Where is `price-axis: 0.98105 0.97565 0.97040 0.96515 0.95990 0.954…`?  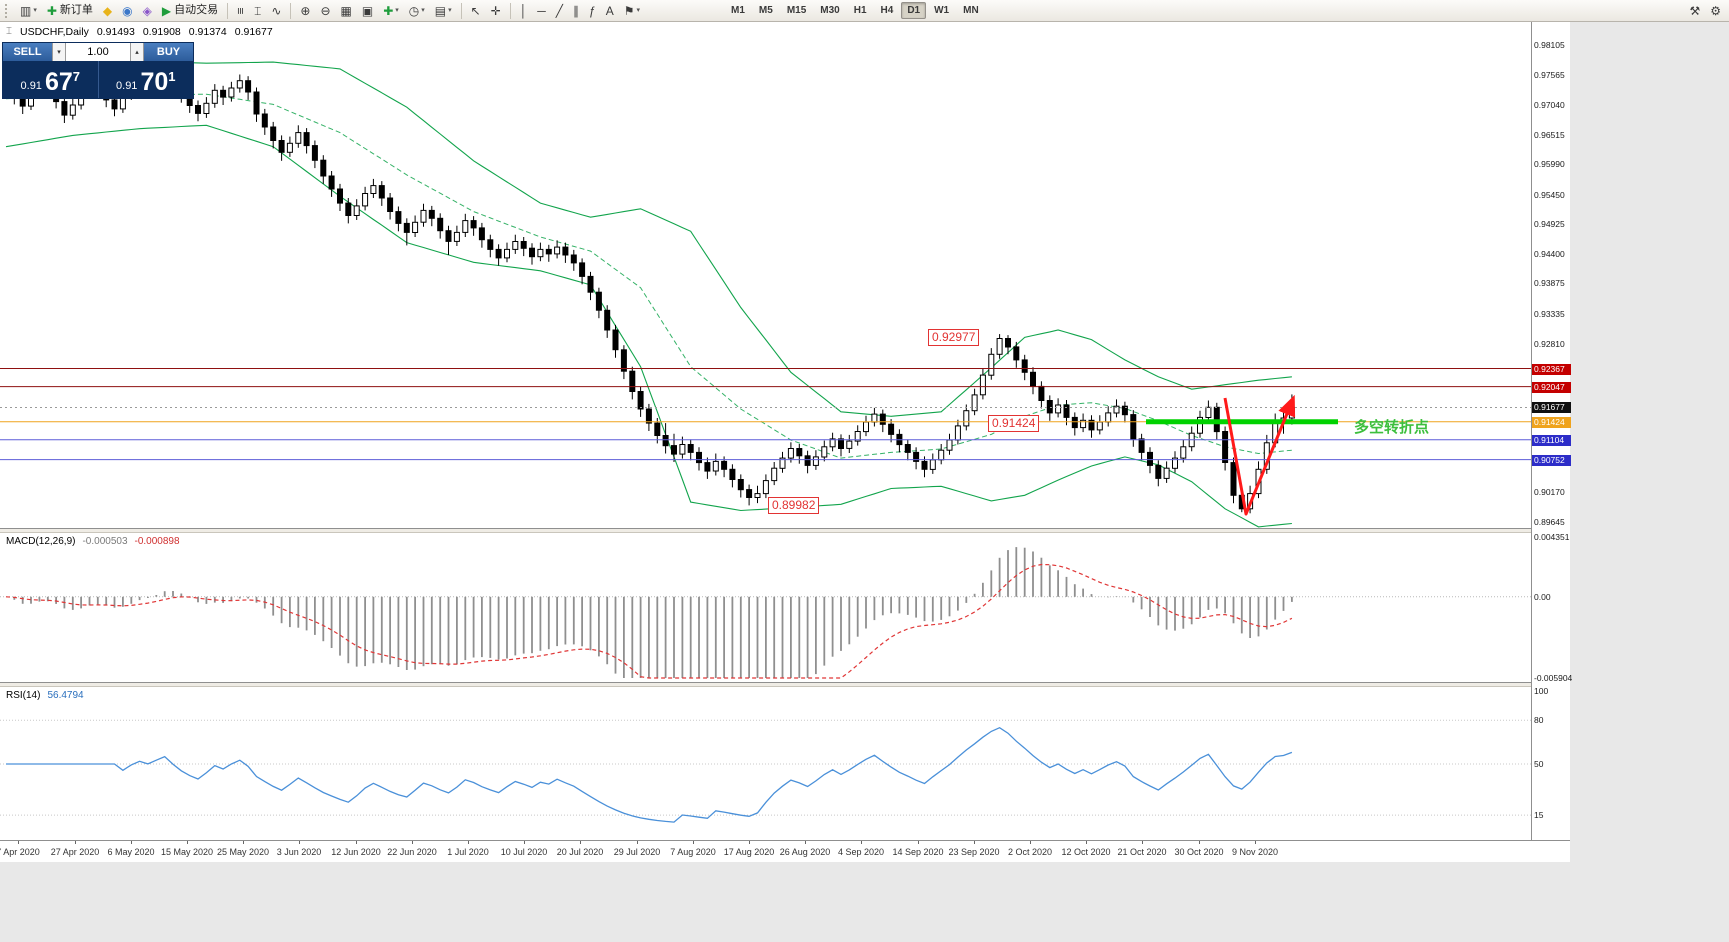 price-axis: 0.98105 0.97565 0.97040 0.96515 0.95990 0.954… is located at coordinates (1551, 431).